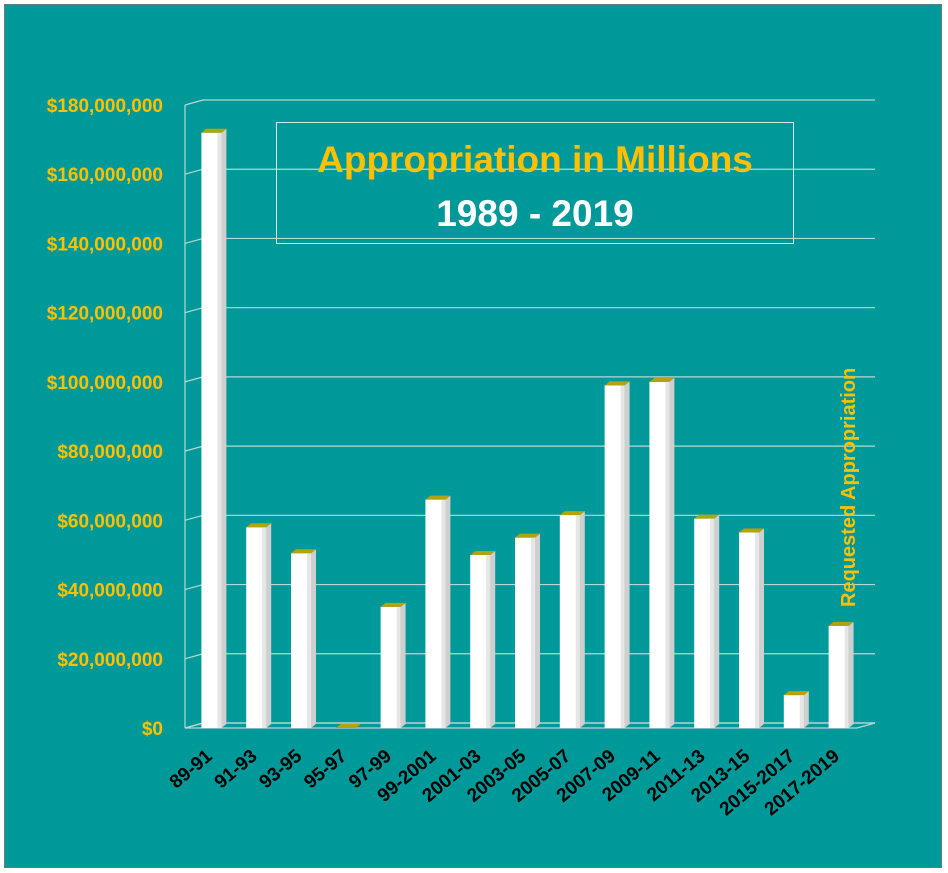 The width and height of the screenshot is (948, 873). What do you see at coordinates (110, 660) in the screenshot?
I see `y-tick-label: $20,000,000` at bounding box center [110, 660].